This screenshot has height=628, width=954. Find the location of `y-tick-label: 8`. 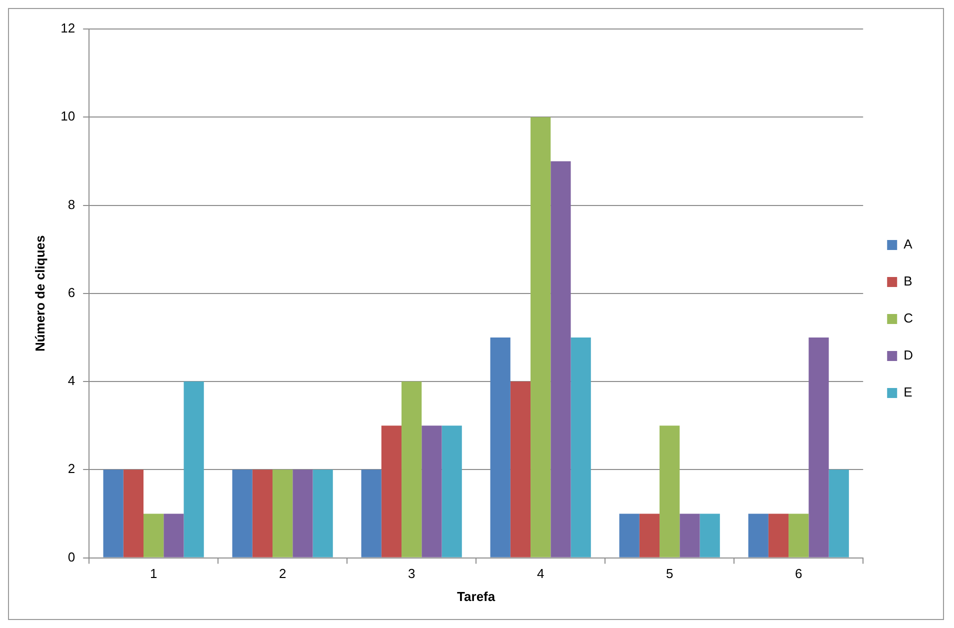

y-tick-label: 8 is located at coordinates (72, 204).